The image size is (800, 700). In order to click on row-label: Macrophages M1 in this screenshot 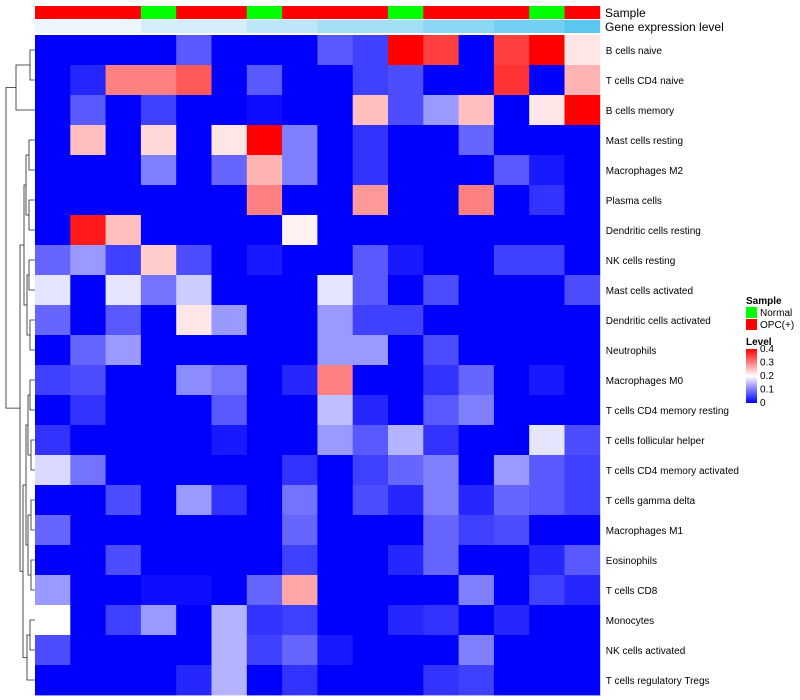, I will do `click(645, 531)`.